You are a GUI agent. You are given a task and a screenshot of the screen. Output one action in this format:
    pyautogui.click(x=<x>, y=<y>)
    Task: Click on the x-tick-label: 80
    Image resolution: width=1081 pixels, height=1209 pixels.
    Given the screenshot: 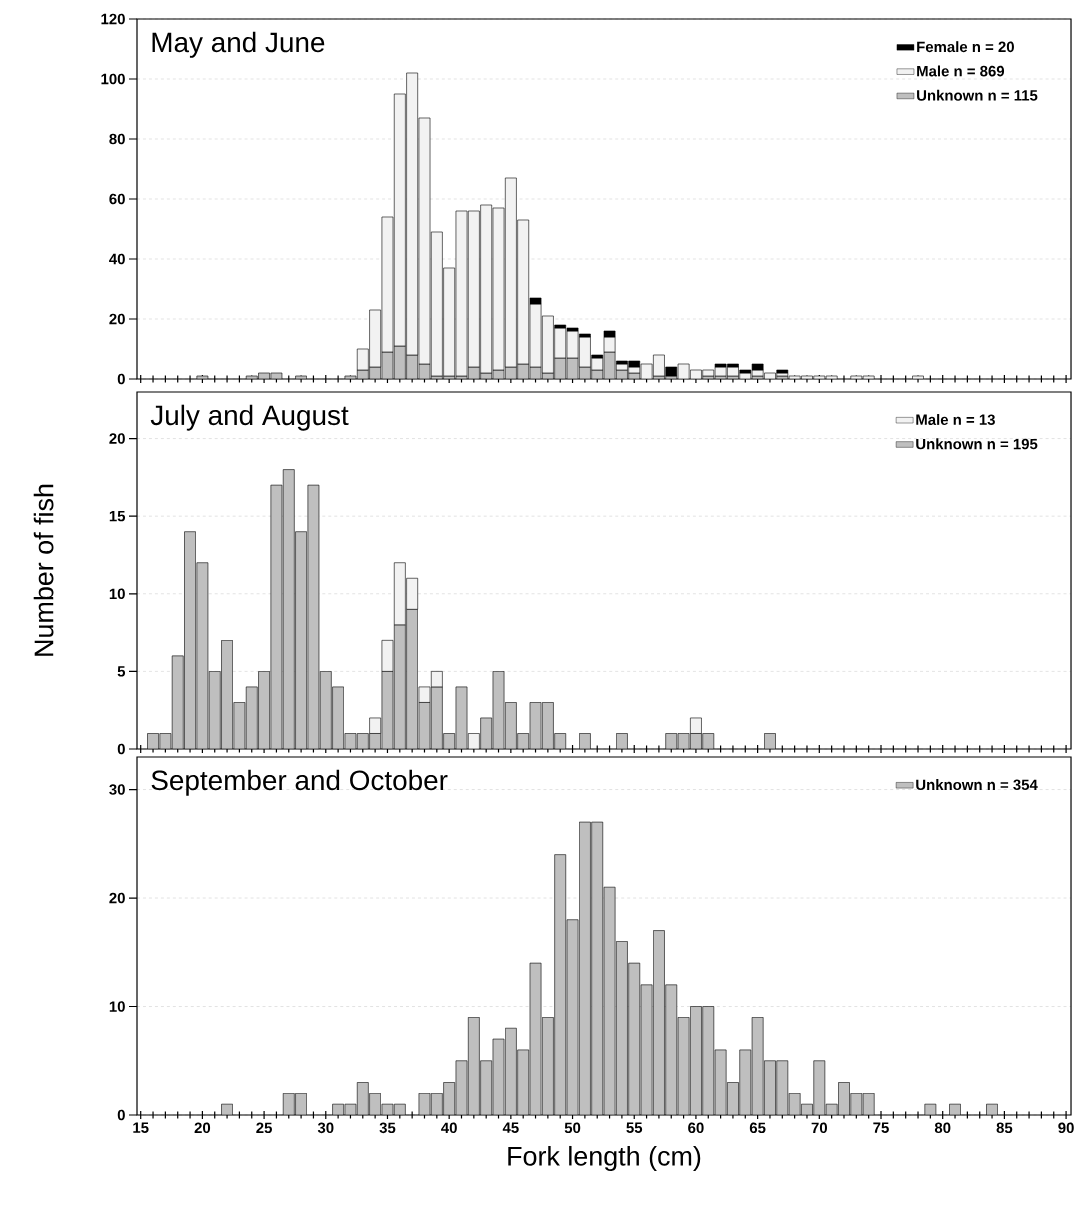 What is the action you would take?
    pyautogui.click(x=942, y=1128)
    